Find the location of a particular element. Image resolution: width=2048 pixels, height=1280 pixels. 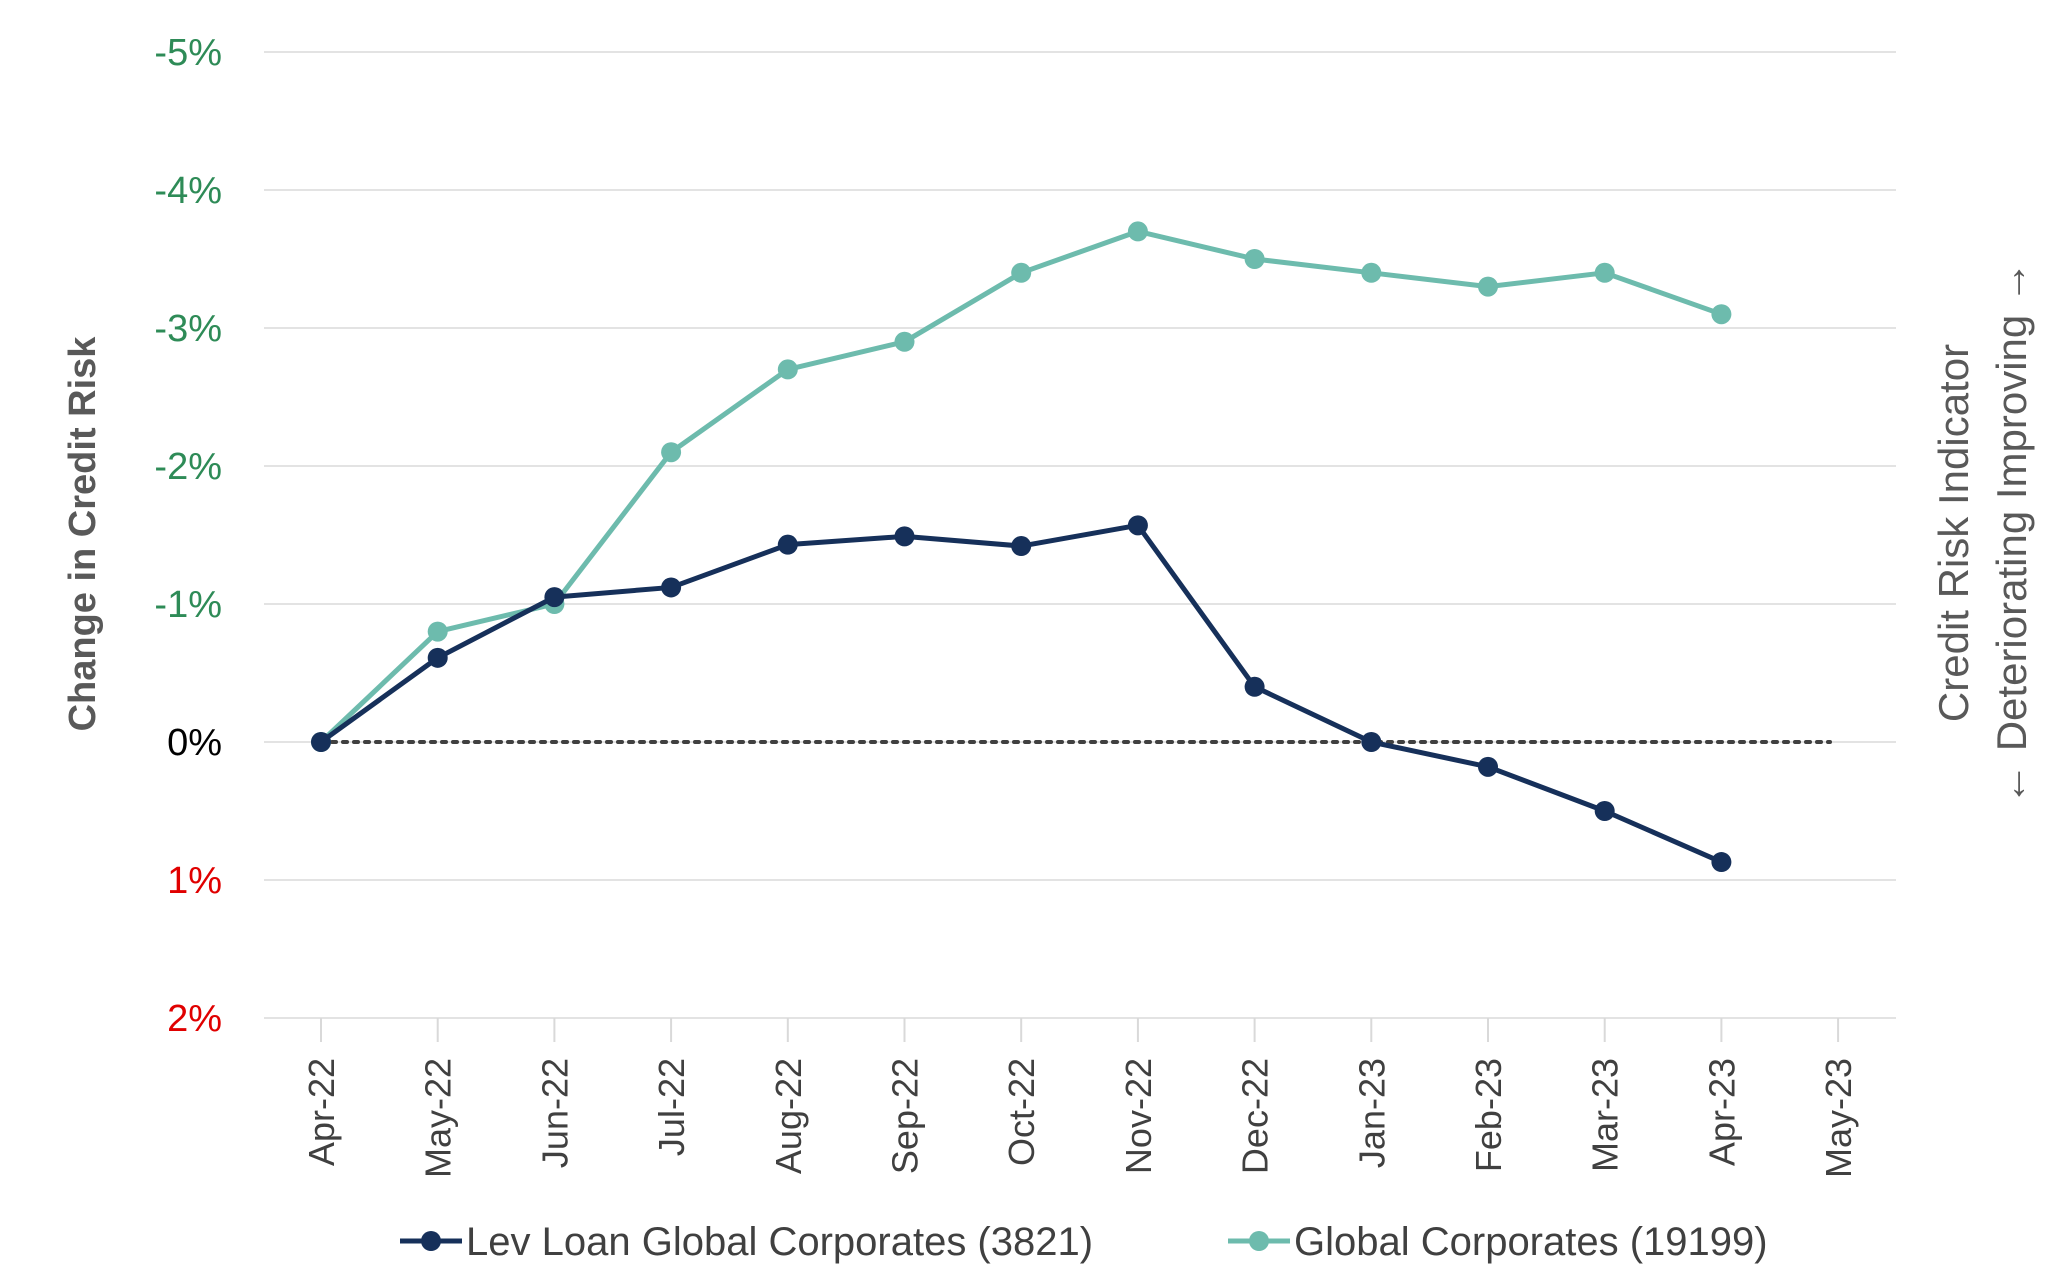

x-tick-label: Aug-22 is located at coordinates (788, 1116).